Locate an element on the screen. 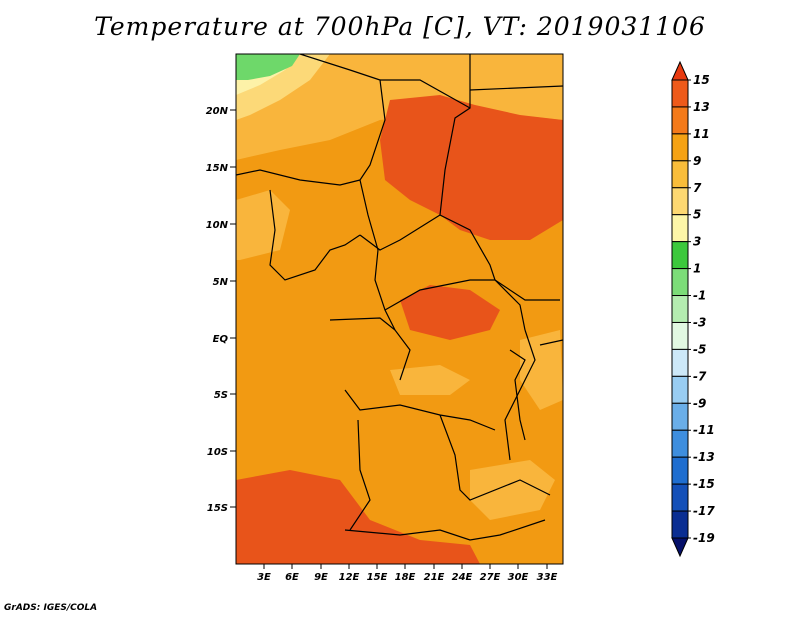 The image size is (800, 618). lat-label-5s: 5S is located at coordinates (221, 395).